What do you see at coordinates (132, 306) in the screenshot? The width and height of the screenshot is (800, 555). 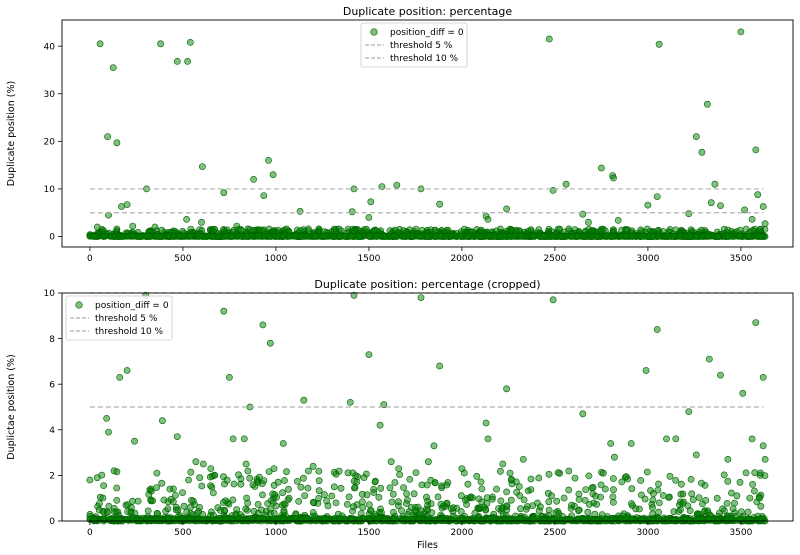 I see `bottom-legend-label-position-diff: position_diff = 0` at bounding box center [132, 306].